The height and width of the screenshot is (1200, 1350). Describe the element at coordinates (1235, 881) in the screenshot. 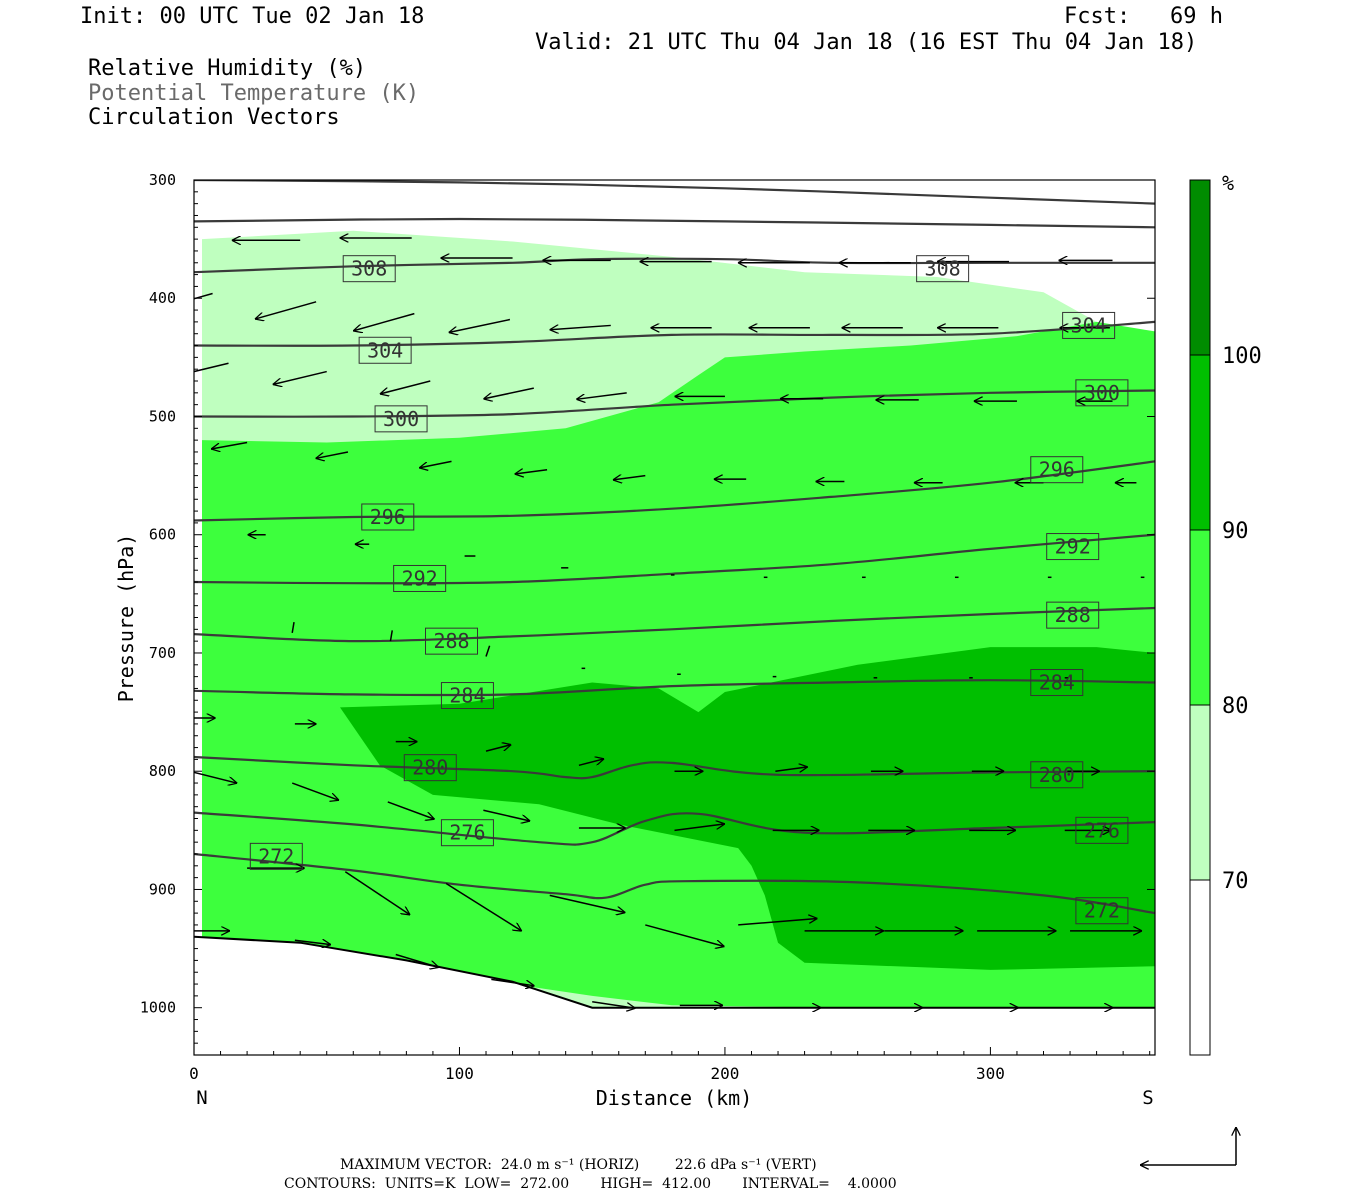

I see `colorbar-label-70: 70` at that location.